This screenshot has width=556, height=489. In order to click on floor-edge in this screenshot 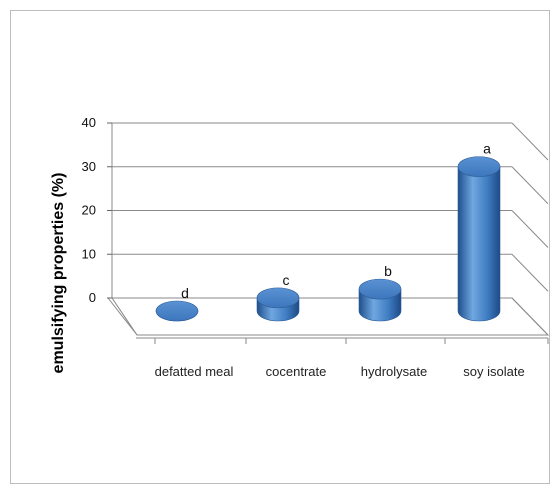, I will do `click(122, 316)`.